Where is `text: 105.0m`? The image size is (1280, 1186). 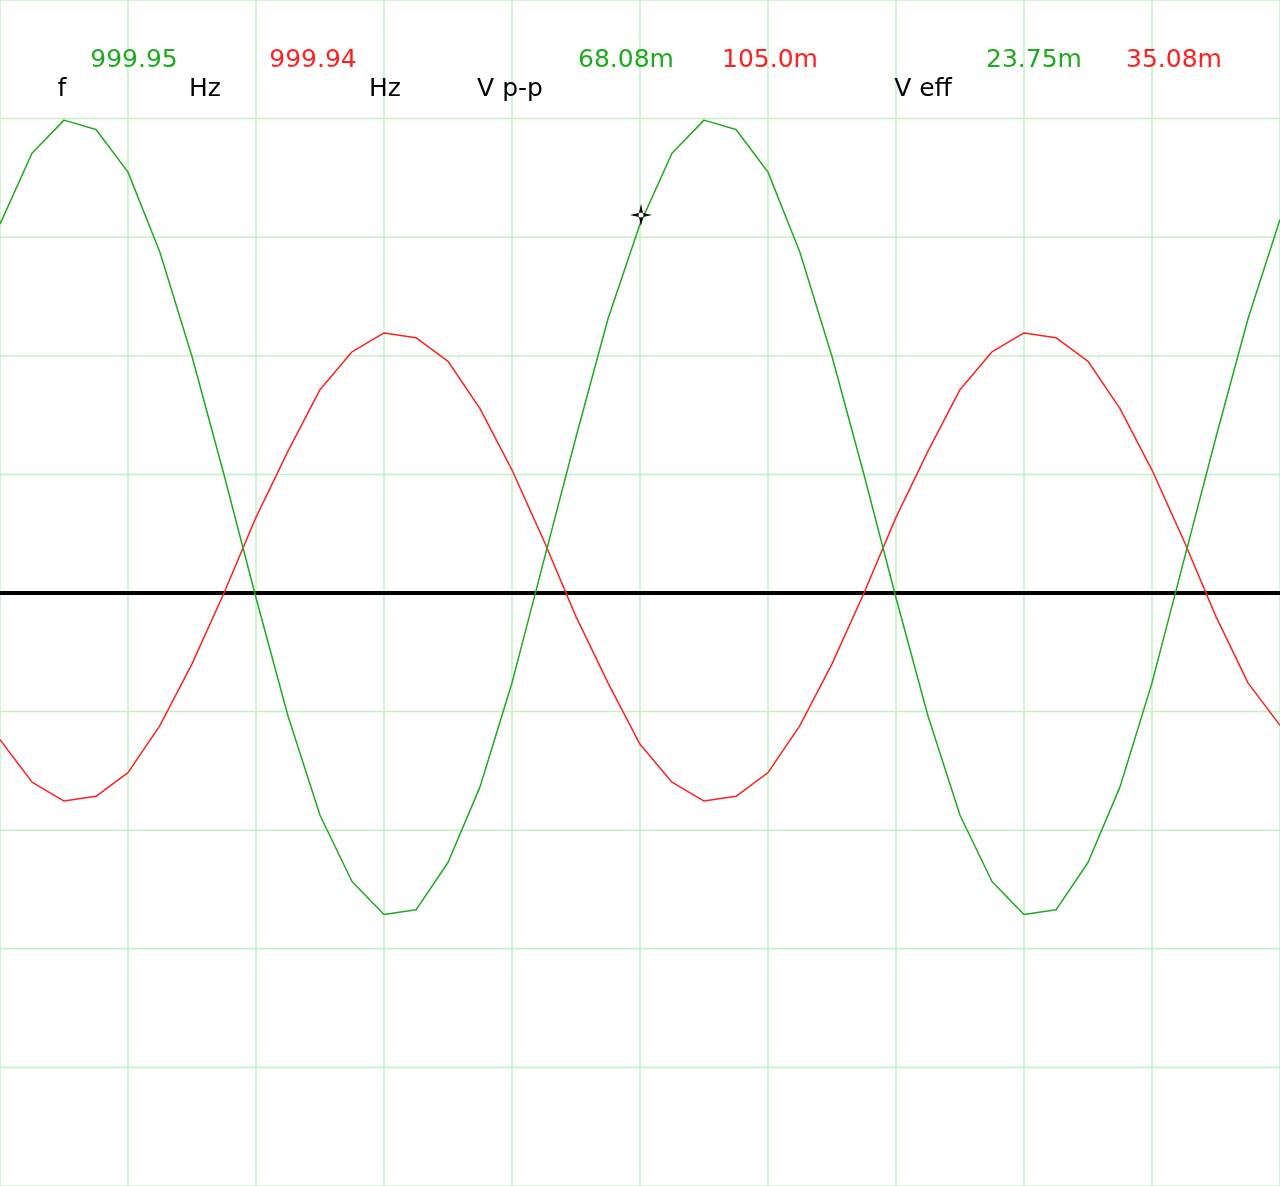
text: 105.0m is located at coordinates (770, 58).